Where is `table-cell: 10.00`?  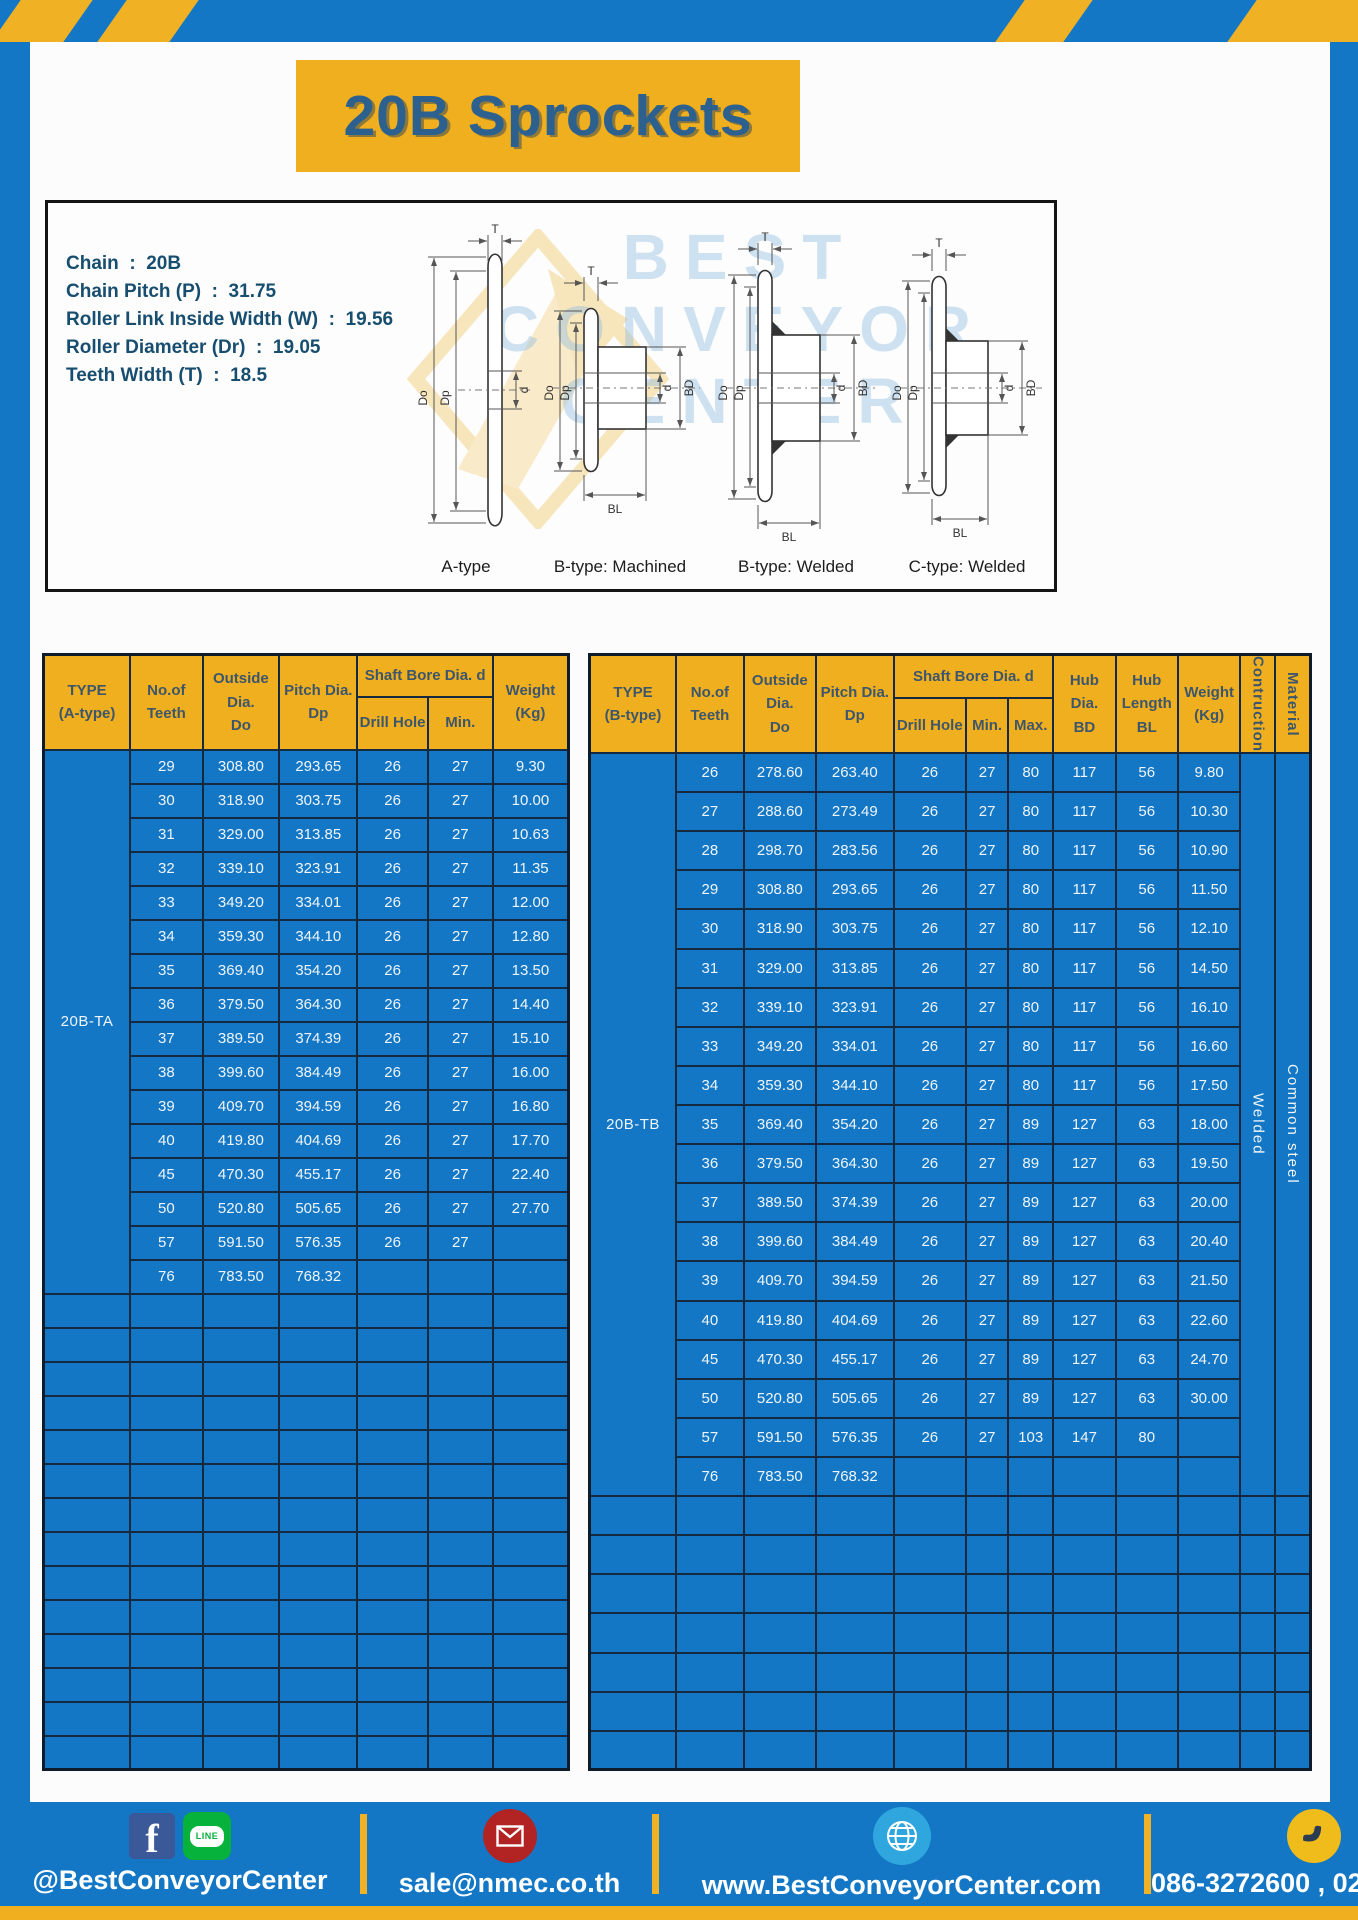
table-cell: 10.00 is located at coordinates (530, 800).